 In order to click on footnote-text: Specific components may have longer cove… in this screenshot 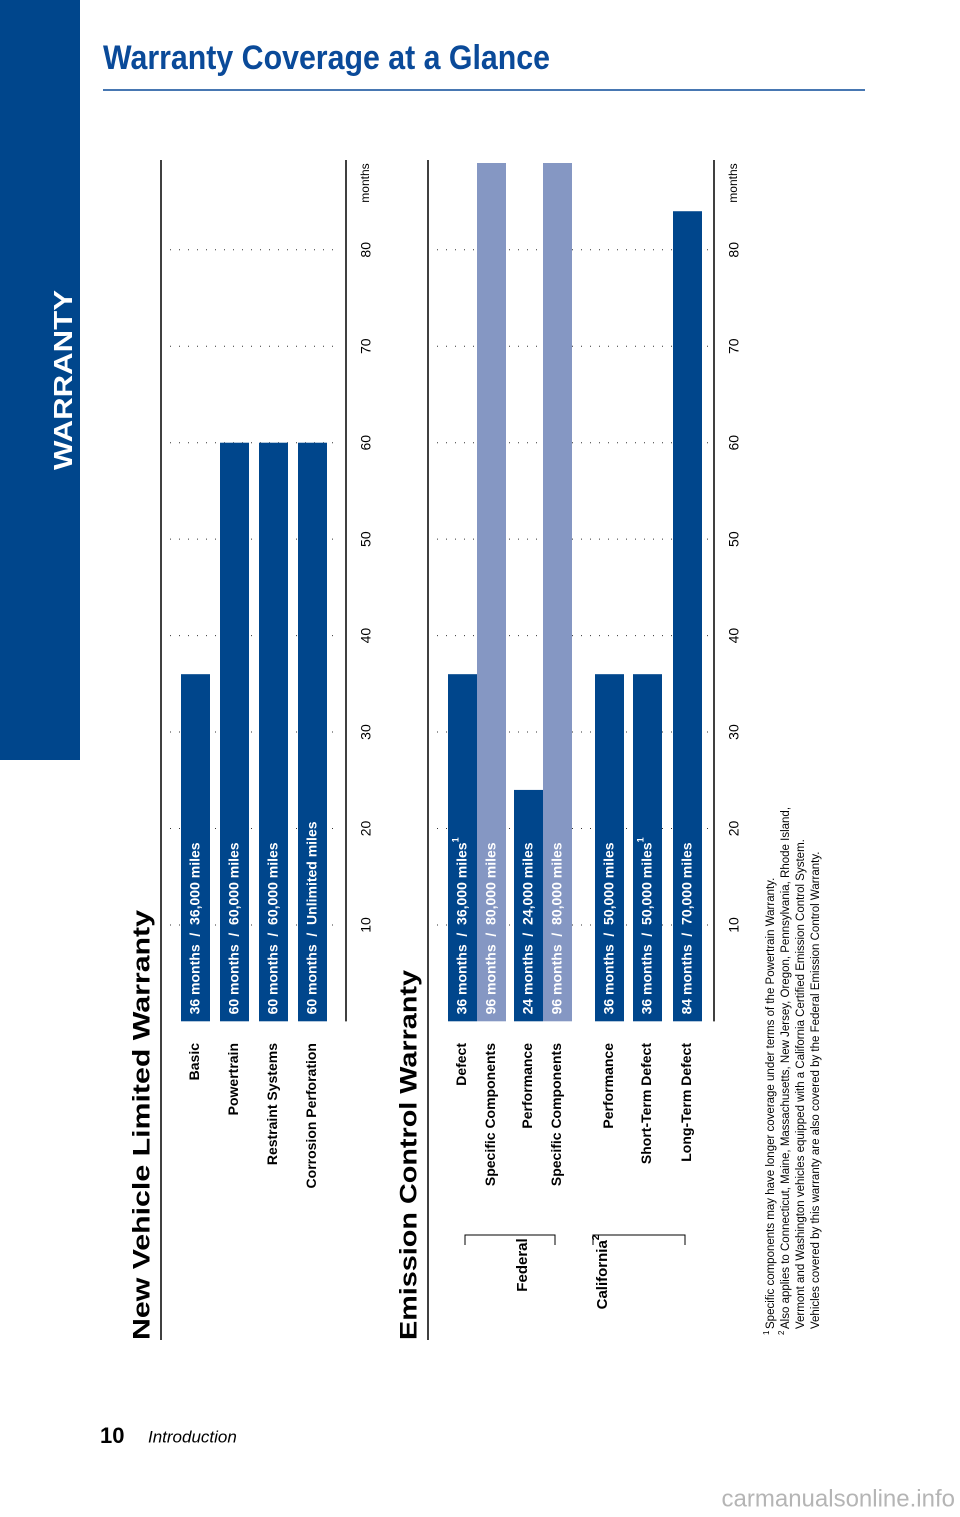, I will do `click(771, 1103)`.